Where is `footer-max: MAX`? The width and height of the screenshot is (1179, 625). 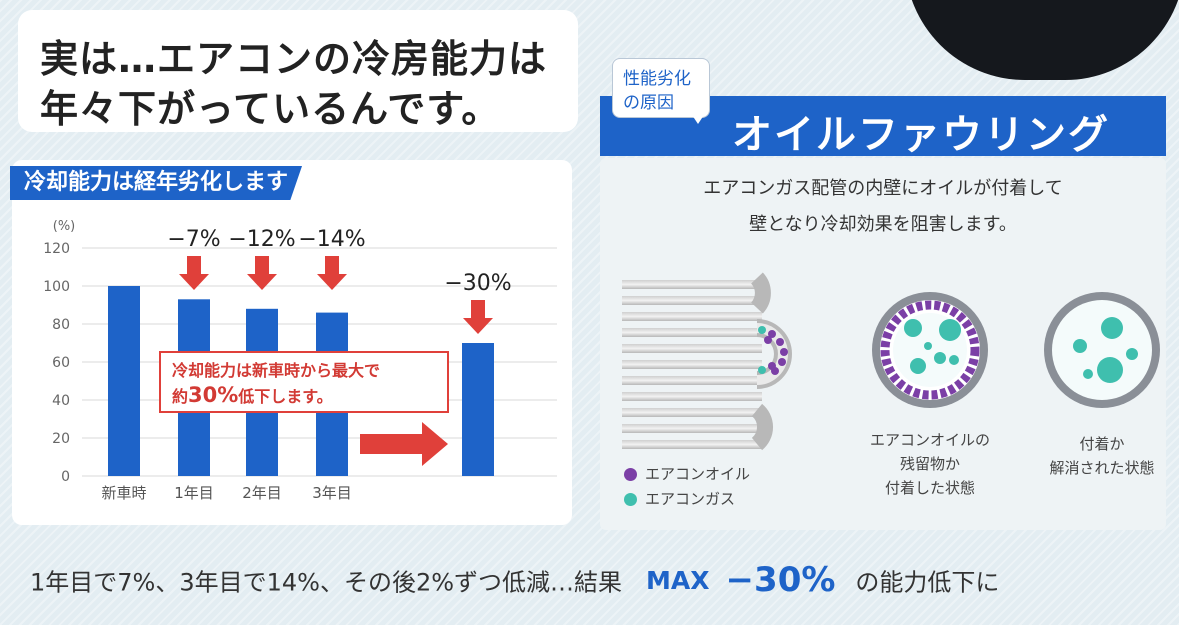
footer-max: MAX is located at coordinates (678, 580).